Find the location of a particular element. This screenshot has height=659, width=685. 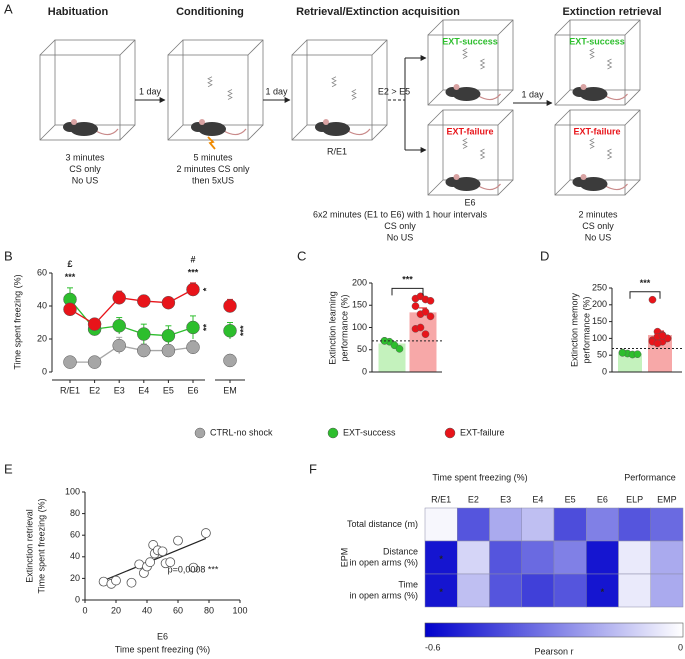

stage-title: Retrieval/Extinction acquisition is located at coordinates (378, 12).